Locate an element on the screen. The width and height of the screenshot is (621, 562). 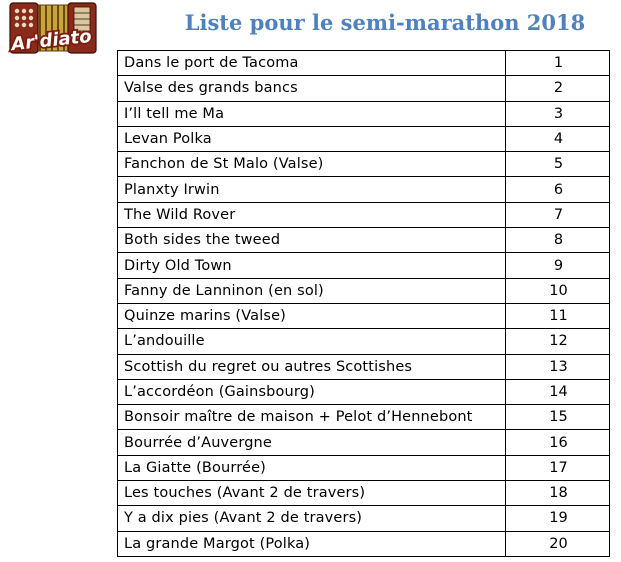
song-number-cell: 14 is located at coordinates (557, 392).